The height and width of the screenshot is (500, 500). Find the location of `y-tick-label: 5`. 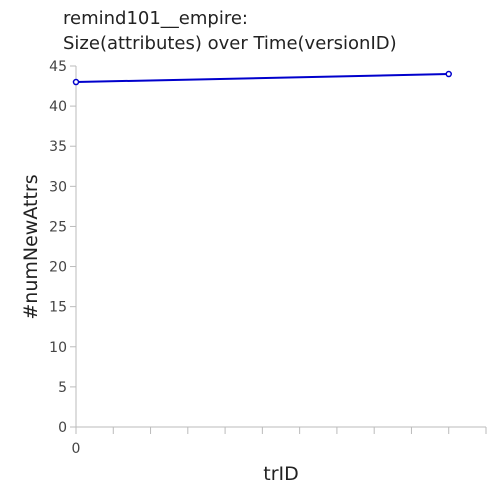

y-tick-label: 5 is located at coordinates (62, 388).